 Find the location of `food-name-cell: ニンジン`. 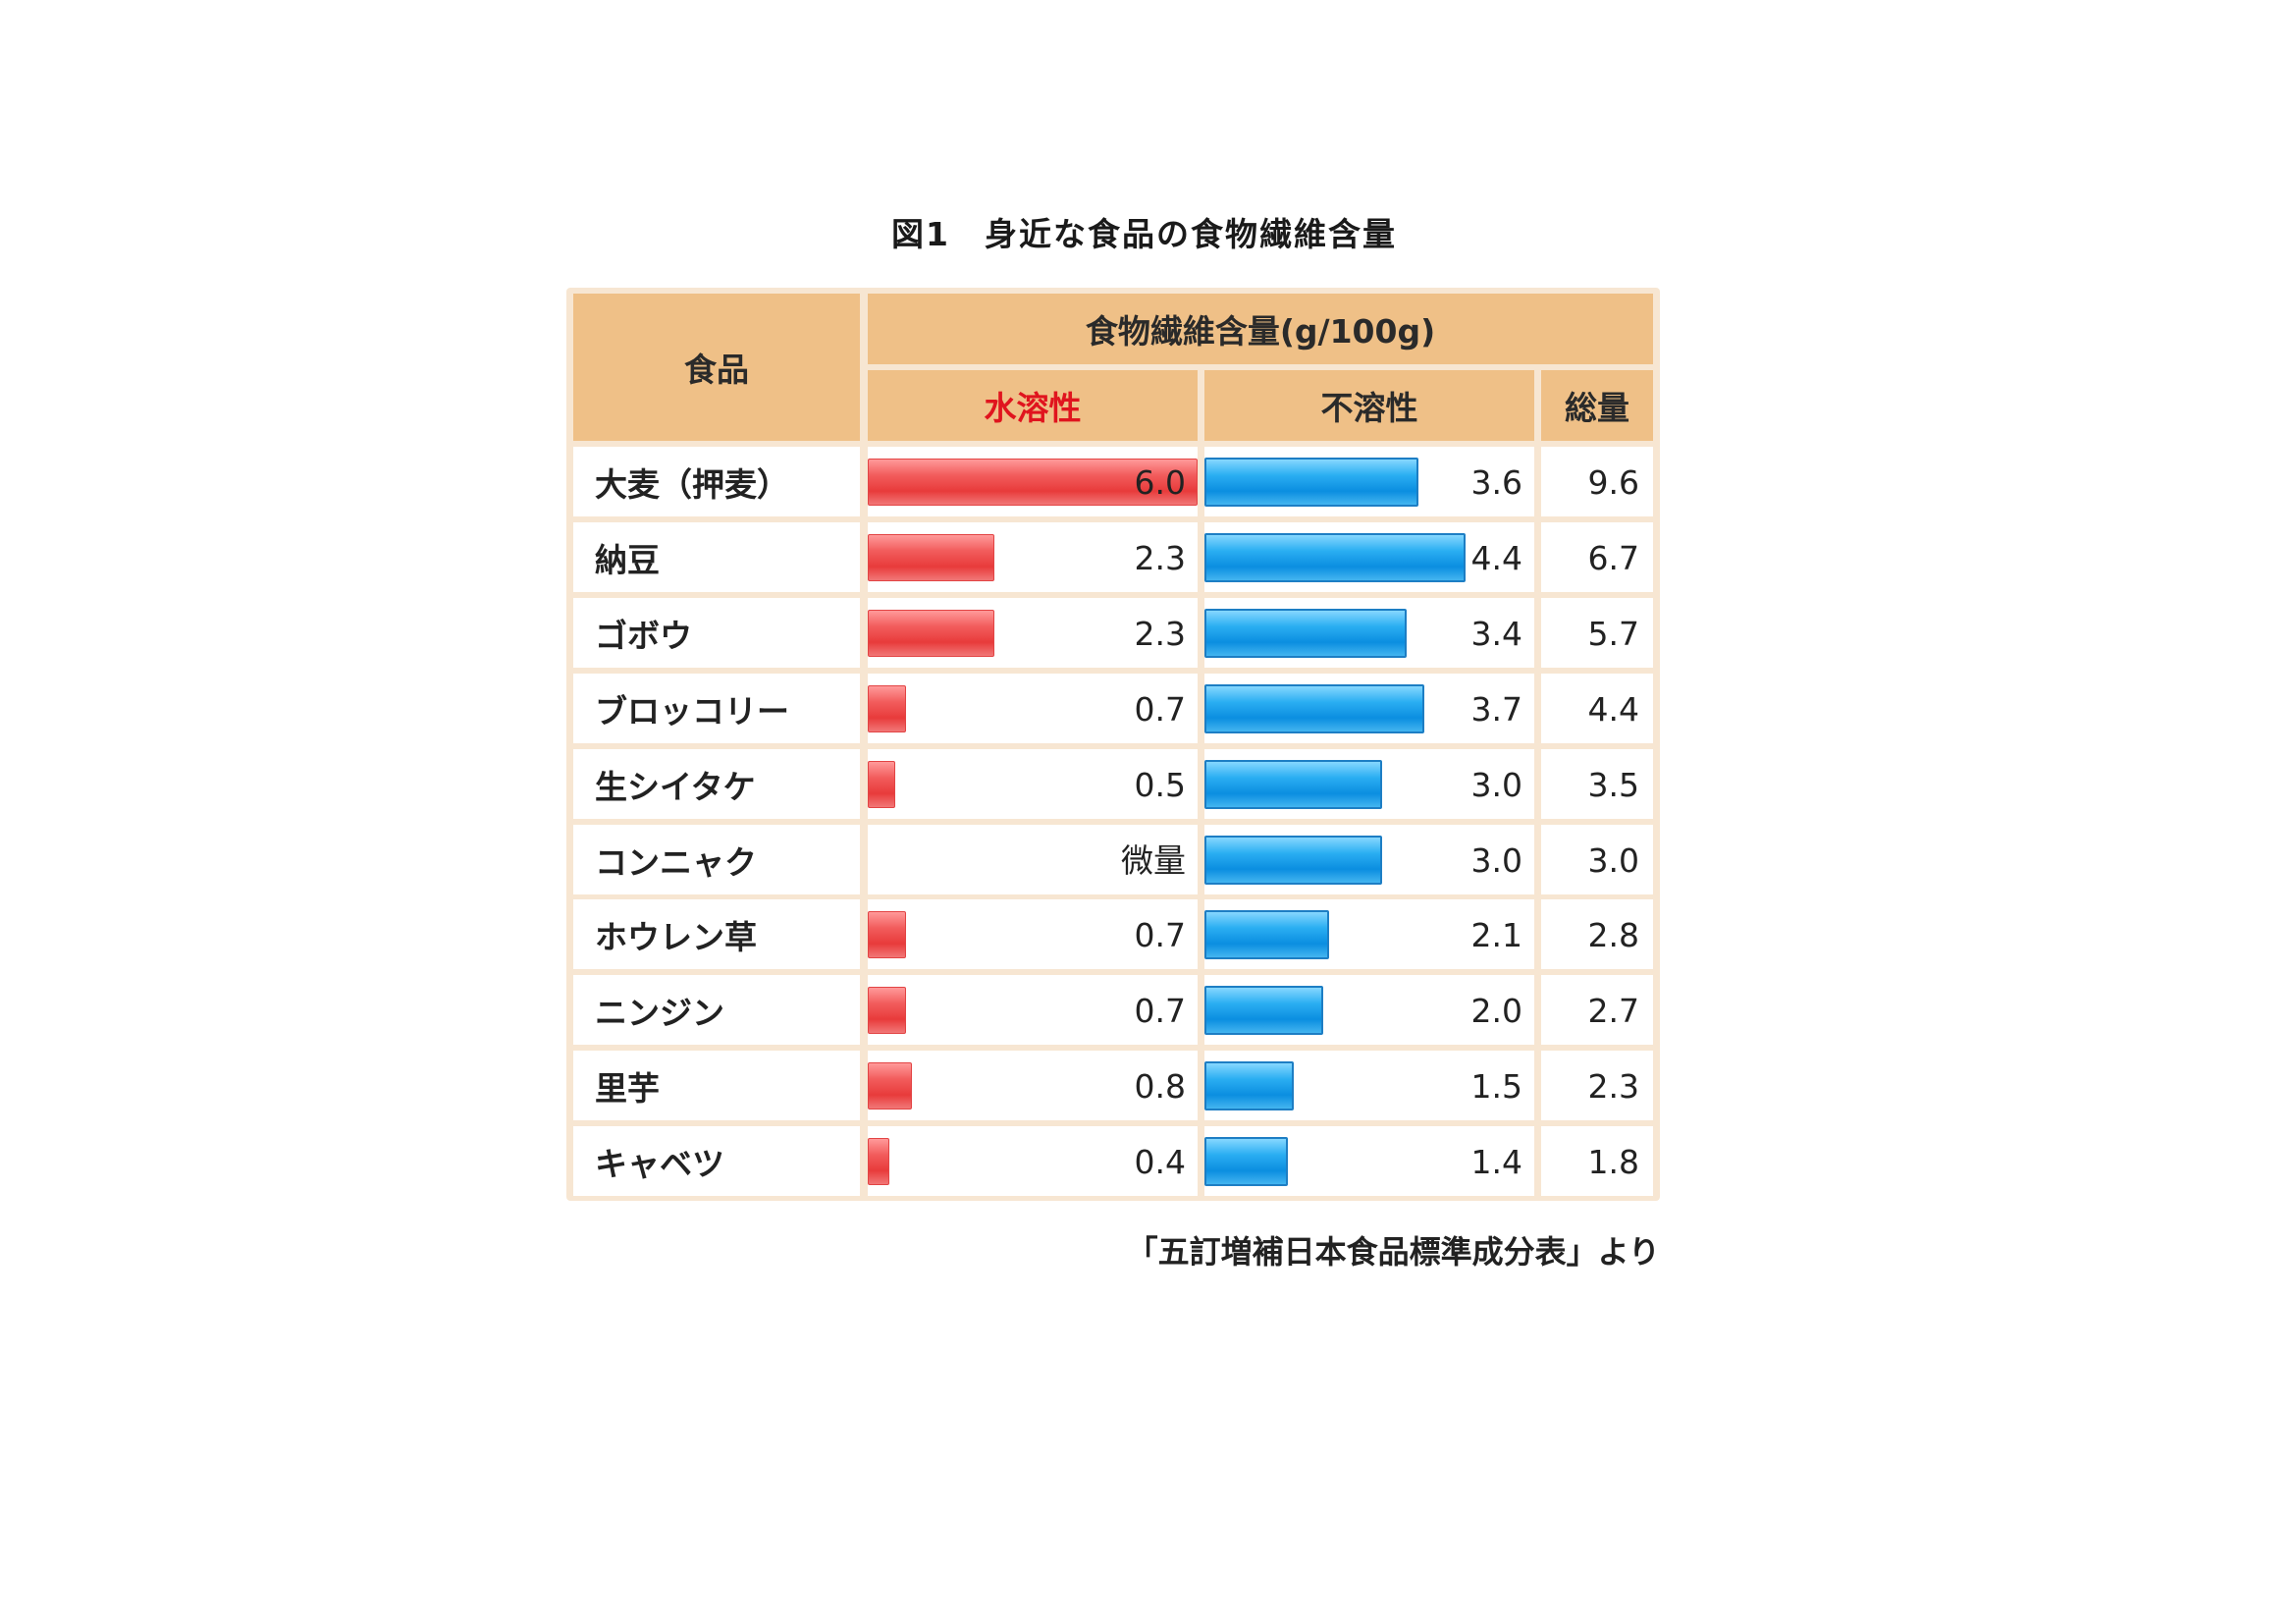

food-name-cell: ニンジン is located at coordinates (717, 1010).